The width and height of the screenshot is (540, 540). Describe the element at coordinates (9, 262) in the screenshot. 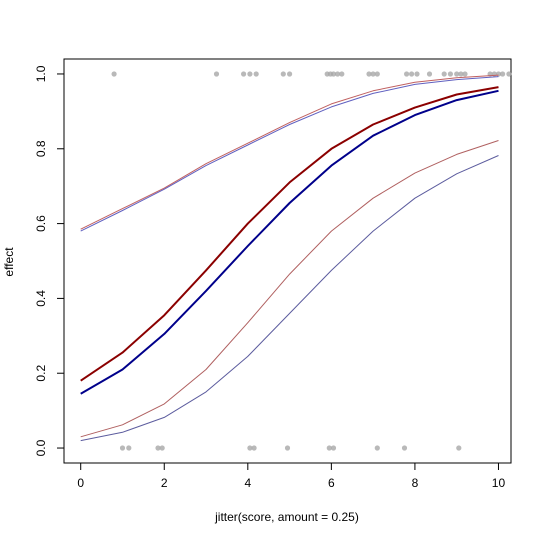

I see `y-axis-title: effect` at that location.